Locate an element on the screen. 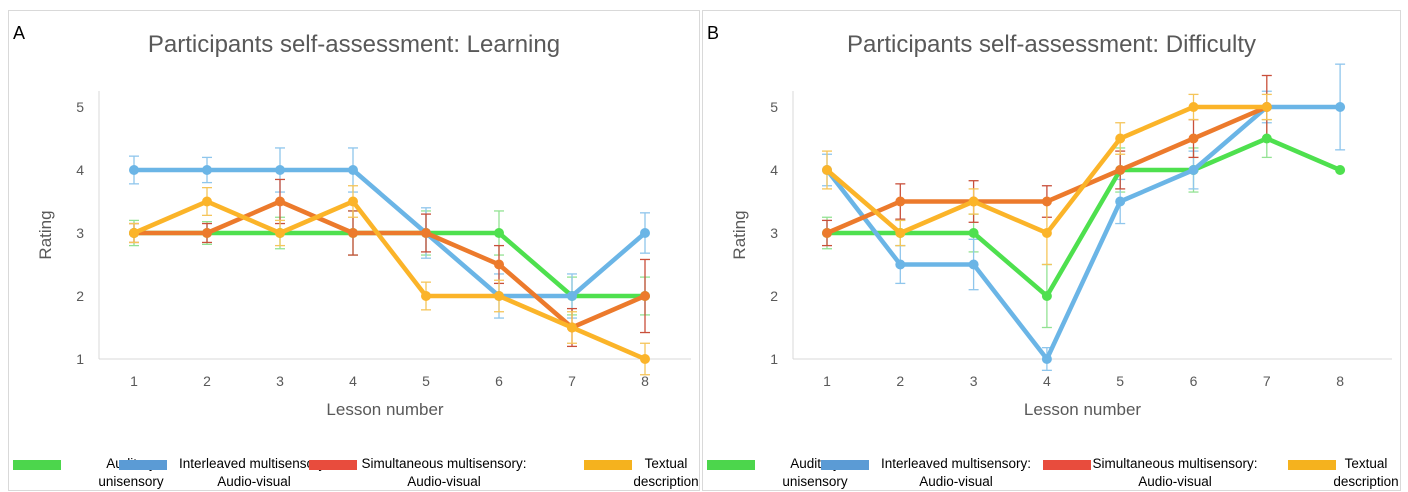 Image resolution: width=1408 pixels, height=492 pixels. y-tick-label: 2 is located at coordinates (774, 296).